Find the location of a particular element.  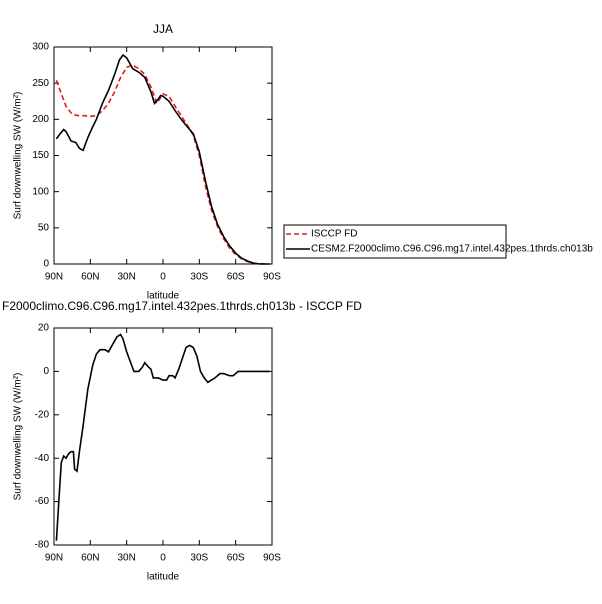

y-tick-label: -40 is located at coordinates (42, 458).